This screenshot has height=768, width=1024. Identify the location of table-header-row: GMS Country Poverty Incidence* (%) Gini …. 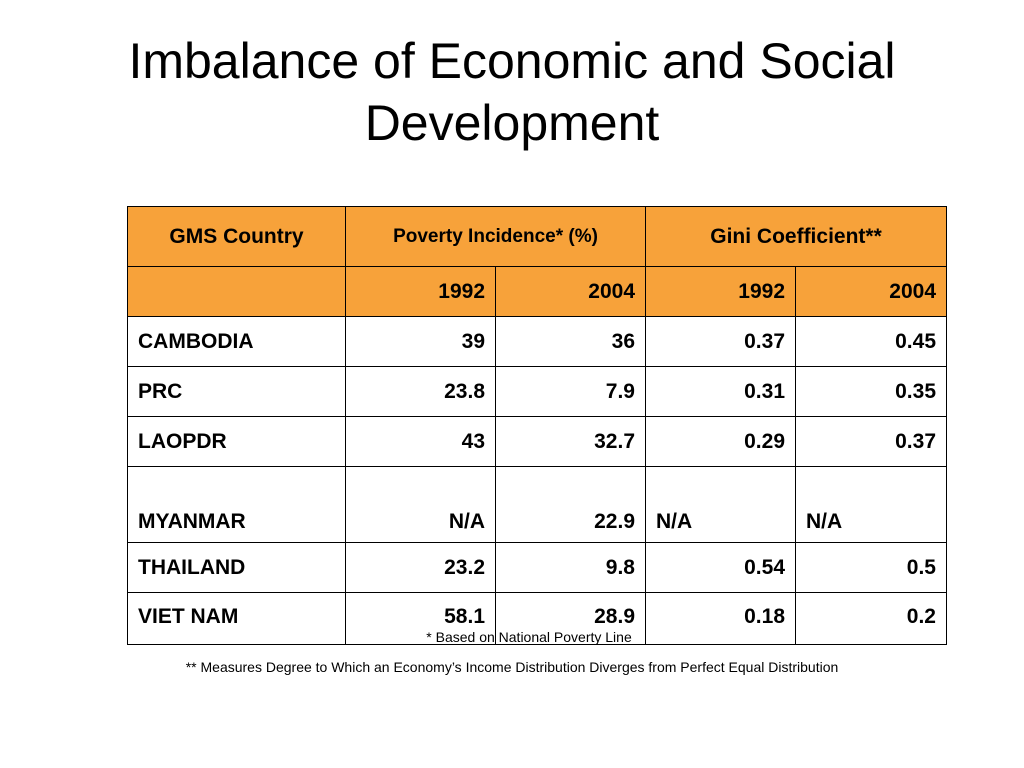
(537, 236).